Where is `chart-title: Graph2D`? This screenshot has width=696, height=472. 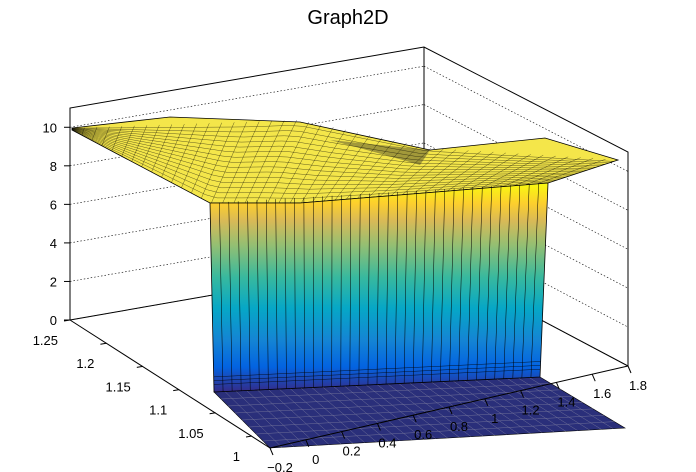
chart-title: Graph2D is located at coordinates (347, 18).